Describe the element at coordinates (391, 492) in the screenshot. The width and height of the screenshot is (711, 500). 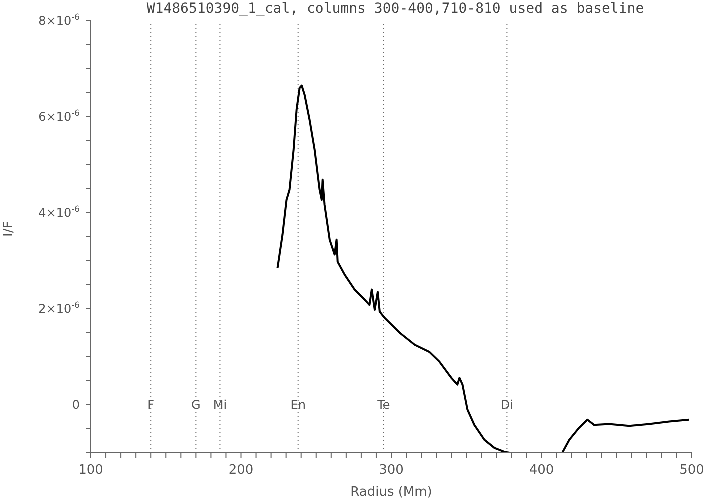
I see `x-axis-title: Radius (Mm)` at that location.